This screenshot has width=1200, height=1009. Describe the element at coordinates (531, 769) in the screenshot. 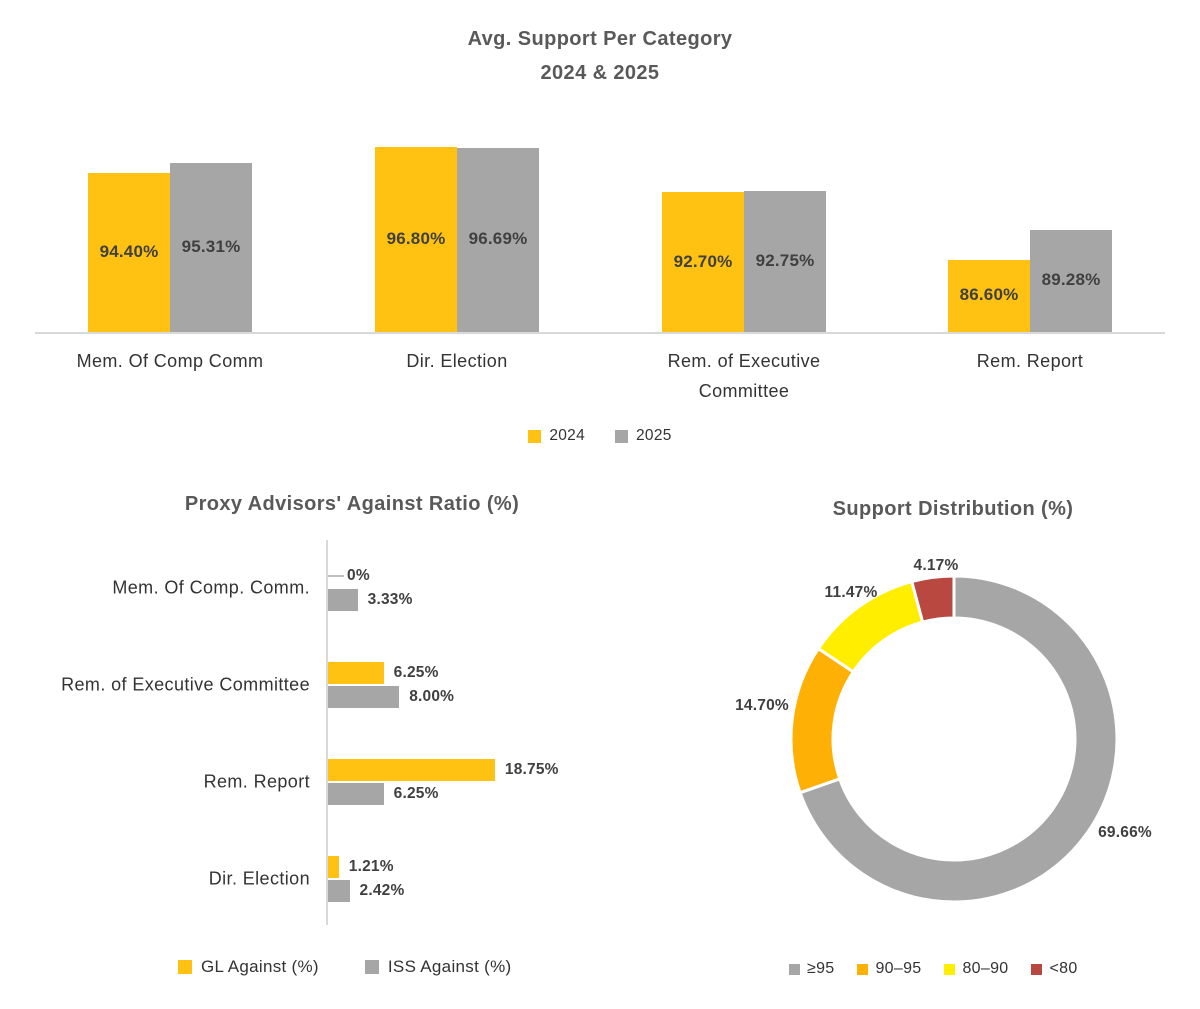

I see `bar-value-label: 18.75%` at that location.